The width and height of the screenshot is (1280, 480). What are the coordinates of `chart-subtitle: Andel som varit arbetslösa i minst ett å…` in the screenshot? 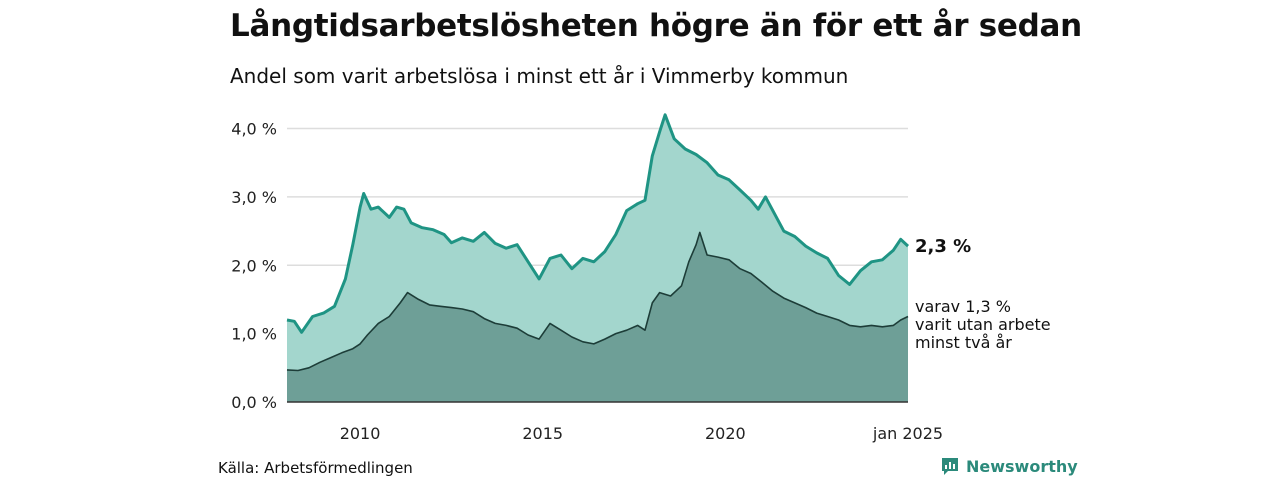 It's located at (539, 76).